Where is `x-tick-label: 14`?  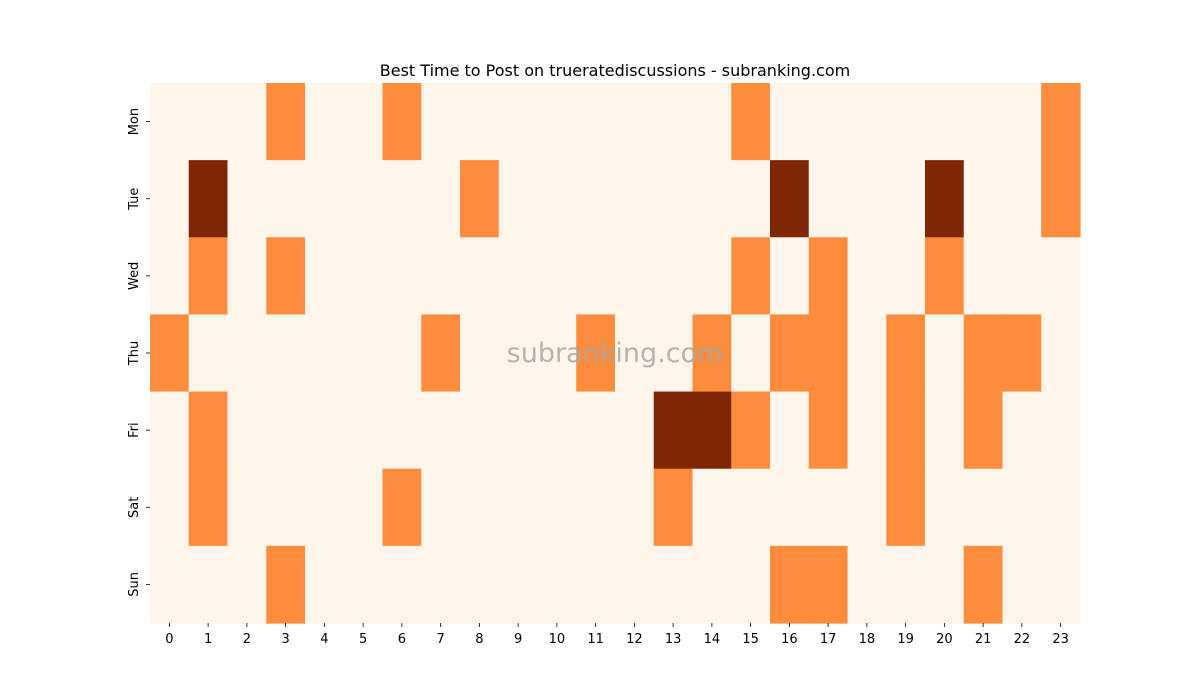
x-tick-label: 14 is located at coordinates (712, 639).